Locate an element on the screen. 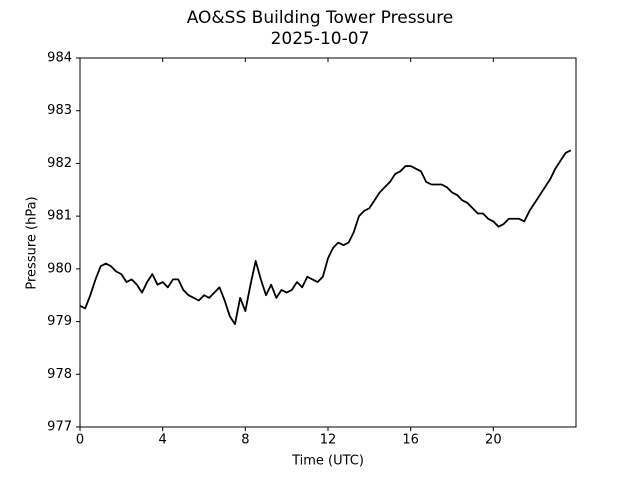 Image resolution: width=640 pixels, height=480 pixels. y-tick-label: 979 is located at coordinates (59, 321).